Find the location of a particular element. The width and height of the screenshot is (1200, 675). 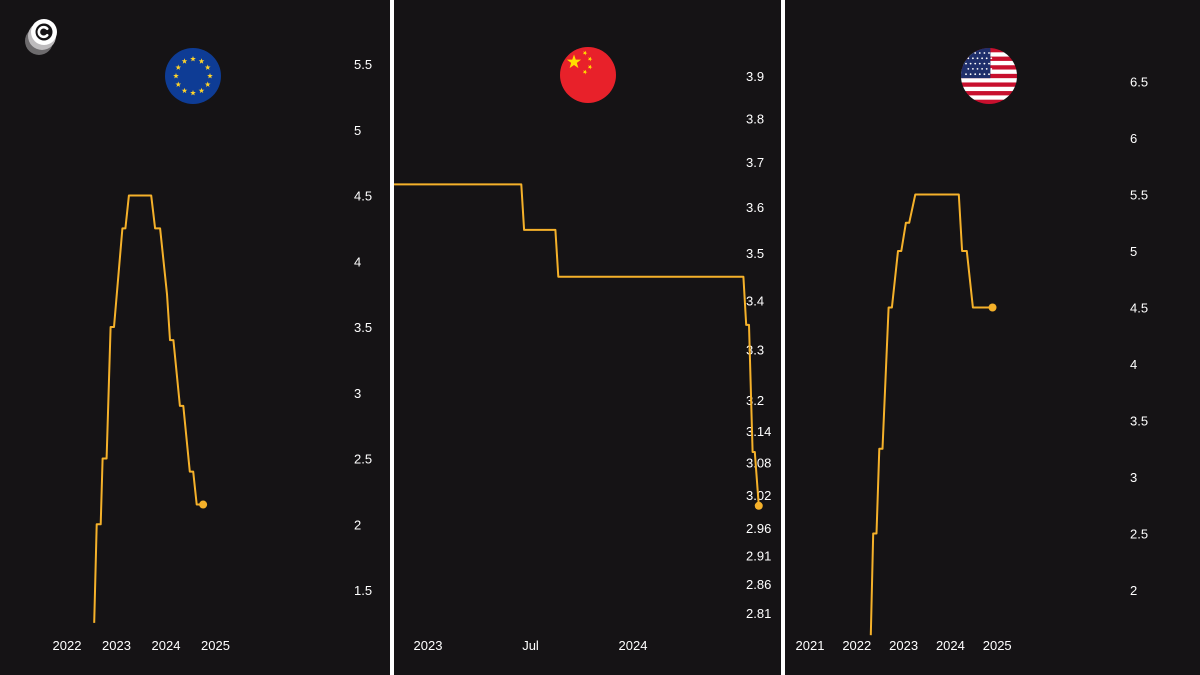

eu-series-line is located at coordinates (148, 408).